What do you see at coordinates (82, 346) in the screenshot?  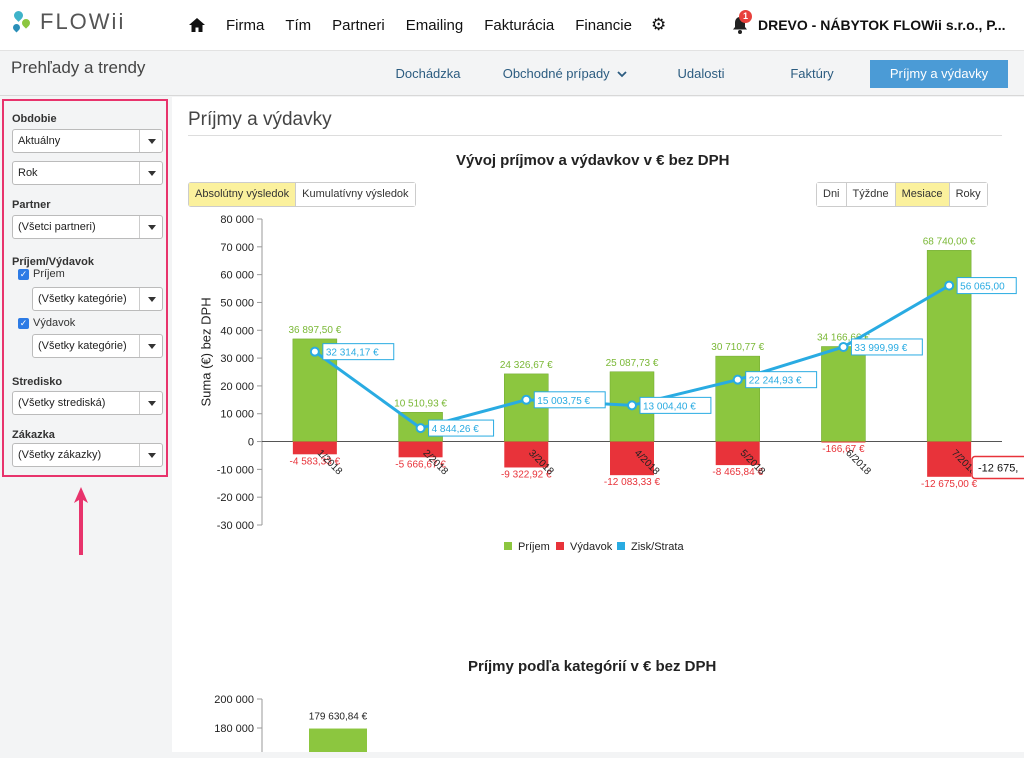 I see `vydavok-category-value: (Všetky kategórie)` at bounding box center [82, 346].